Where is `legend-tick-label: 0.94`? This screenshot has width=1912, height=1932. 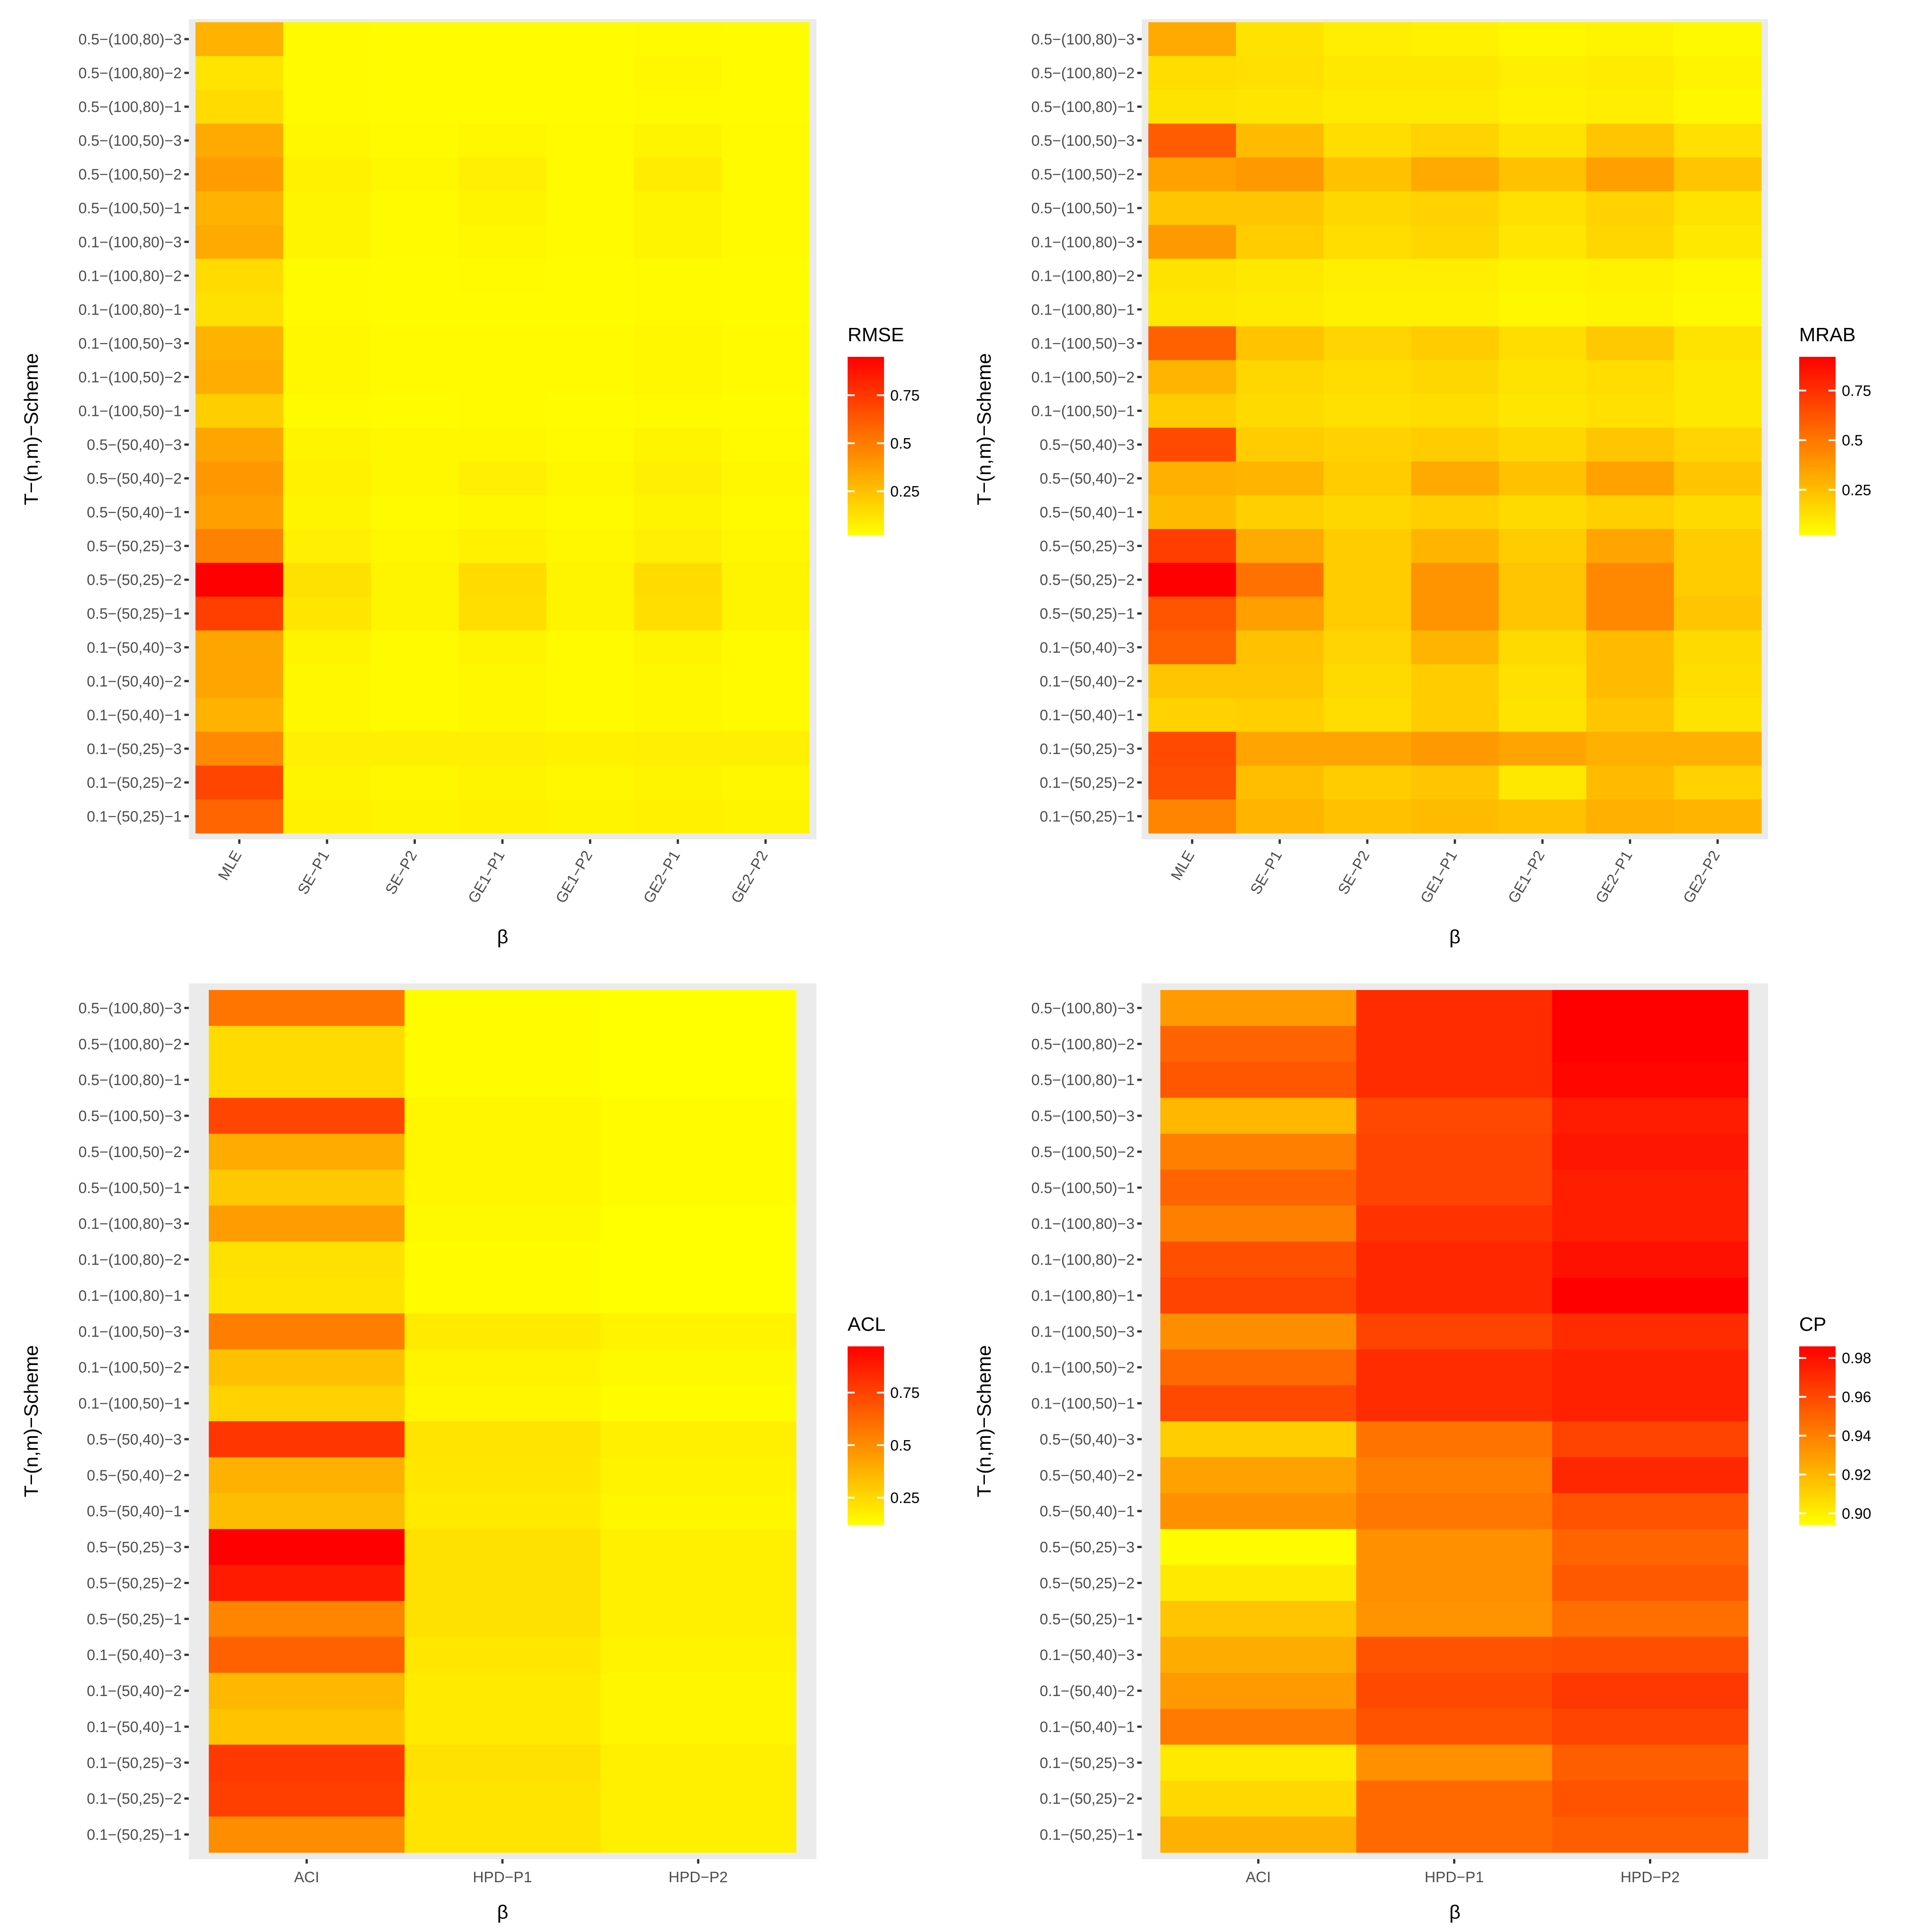 legend-tick-label: 0.94 is located at coordinates (1856, 1436).